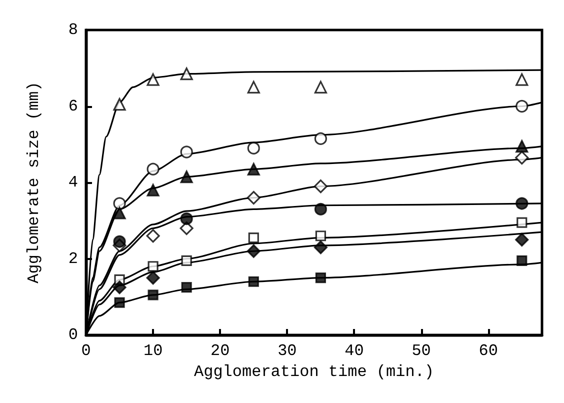 This screenshot has width=564, height=403. Describe the element at coordinates (287, 351) in the screenshot. I see `x-tick-label: 30` at that location.